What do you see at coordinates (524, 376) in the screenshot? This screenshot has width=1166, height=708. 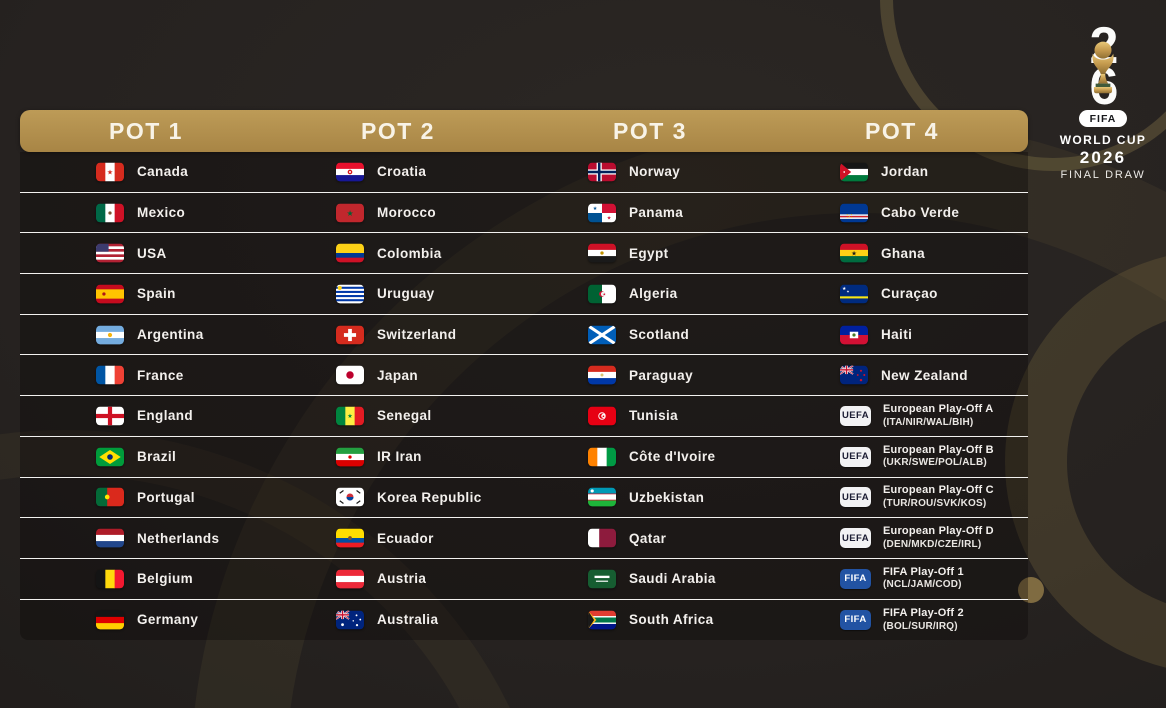 I see `table-row: France Japan Paraguay New Zealand` at bounding box center [524, 376].